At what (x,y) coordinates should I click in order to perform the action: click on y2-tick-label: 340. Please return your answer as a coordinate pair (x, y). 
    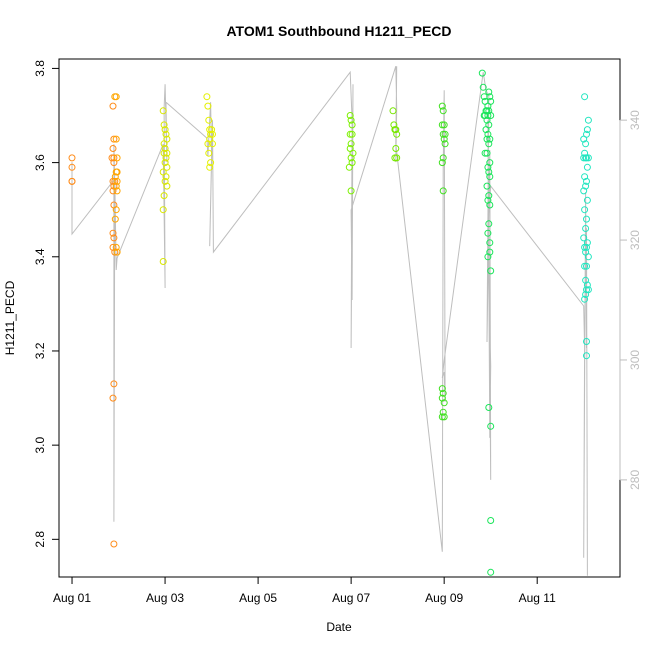
    Looking at the image, I should click on (635, 120).